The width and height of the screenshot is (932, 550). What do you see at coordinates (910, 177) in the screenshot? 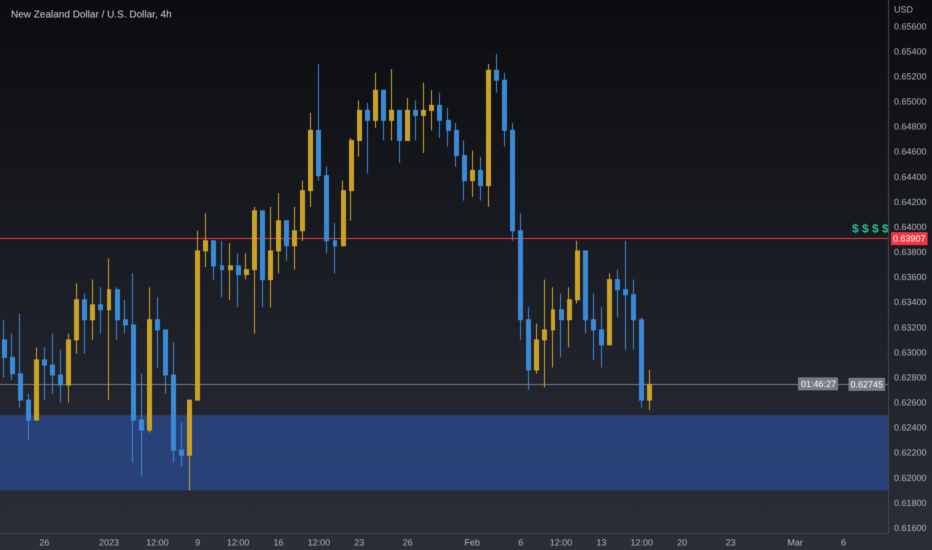
I see `y-tick-label: 0.64400` at bounding box center [910, 177].